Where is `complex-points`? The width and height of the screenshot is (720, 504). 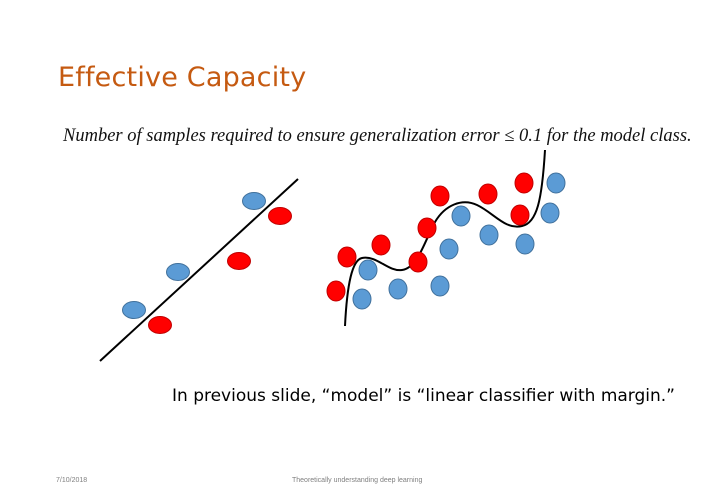 complex-points is located at coordinates (446, 241).